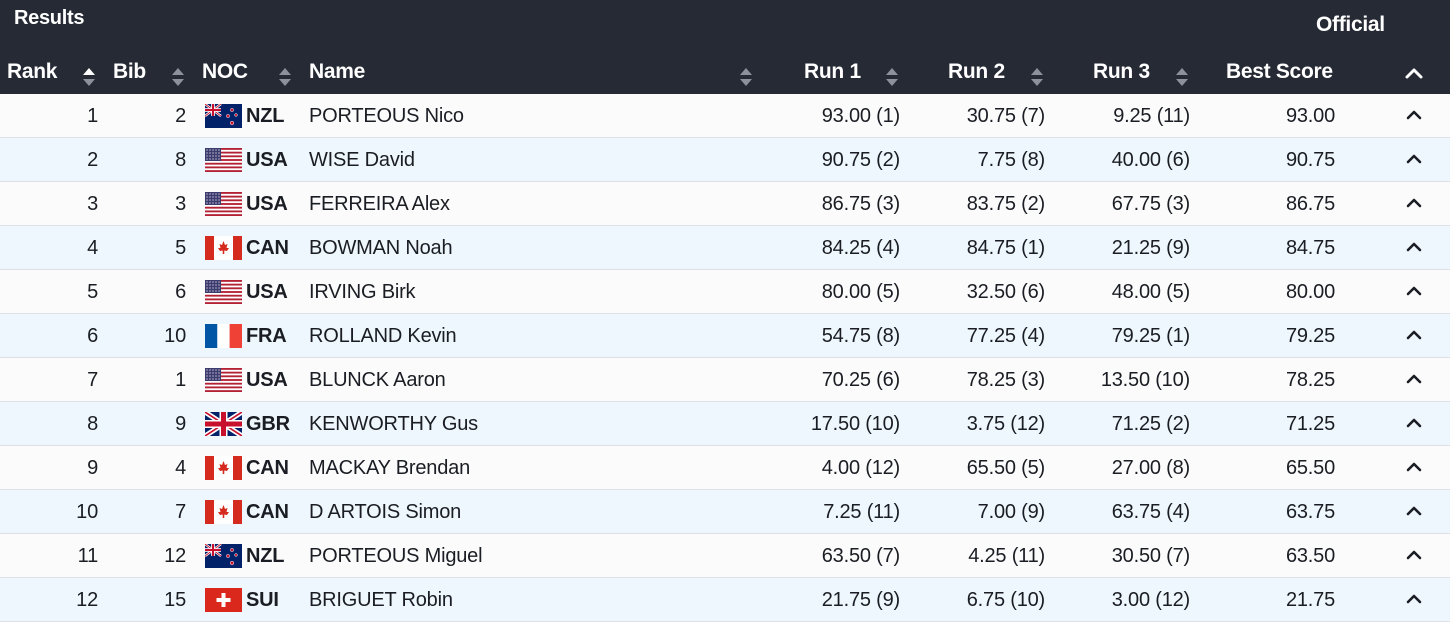 The width and height of the screenshot is (1450, 624). Describe the element at coordinates (268, 424) in the screenshot. I see `noc-cell: GBR` at that location.